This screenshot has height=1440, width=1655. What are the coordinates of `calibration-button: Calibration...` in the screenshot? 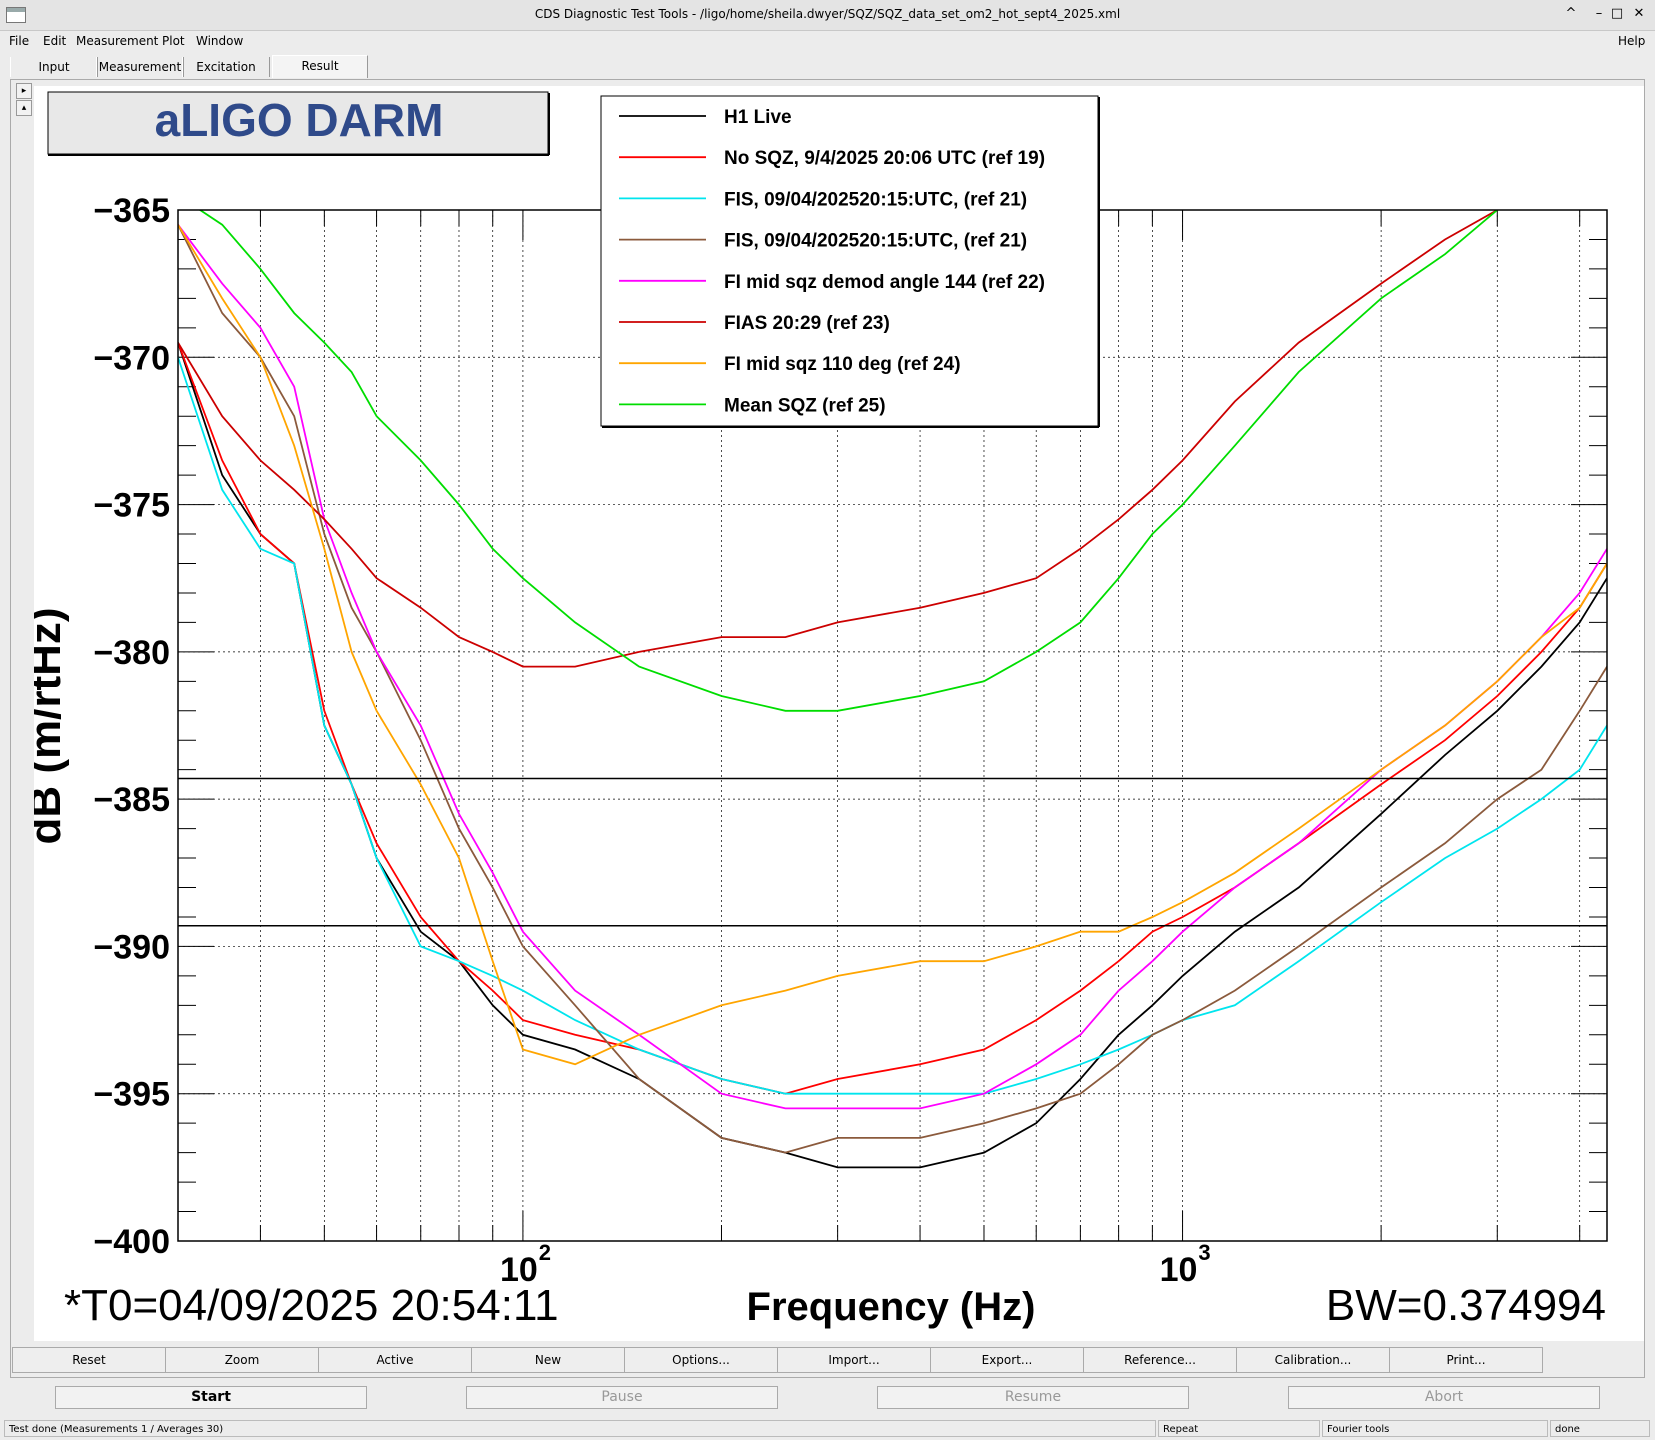 It's located at (1313, 1360).